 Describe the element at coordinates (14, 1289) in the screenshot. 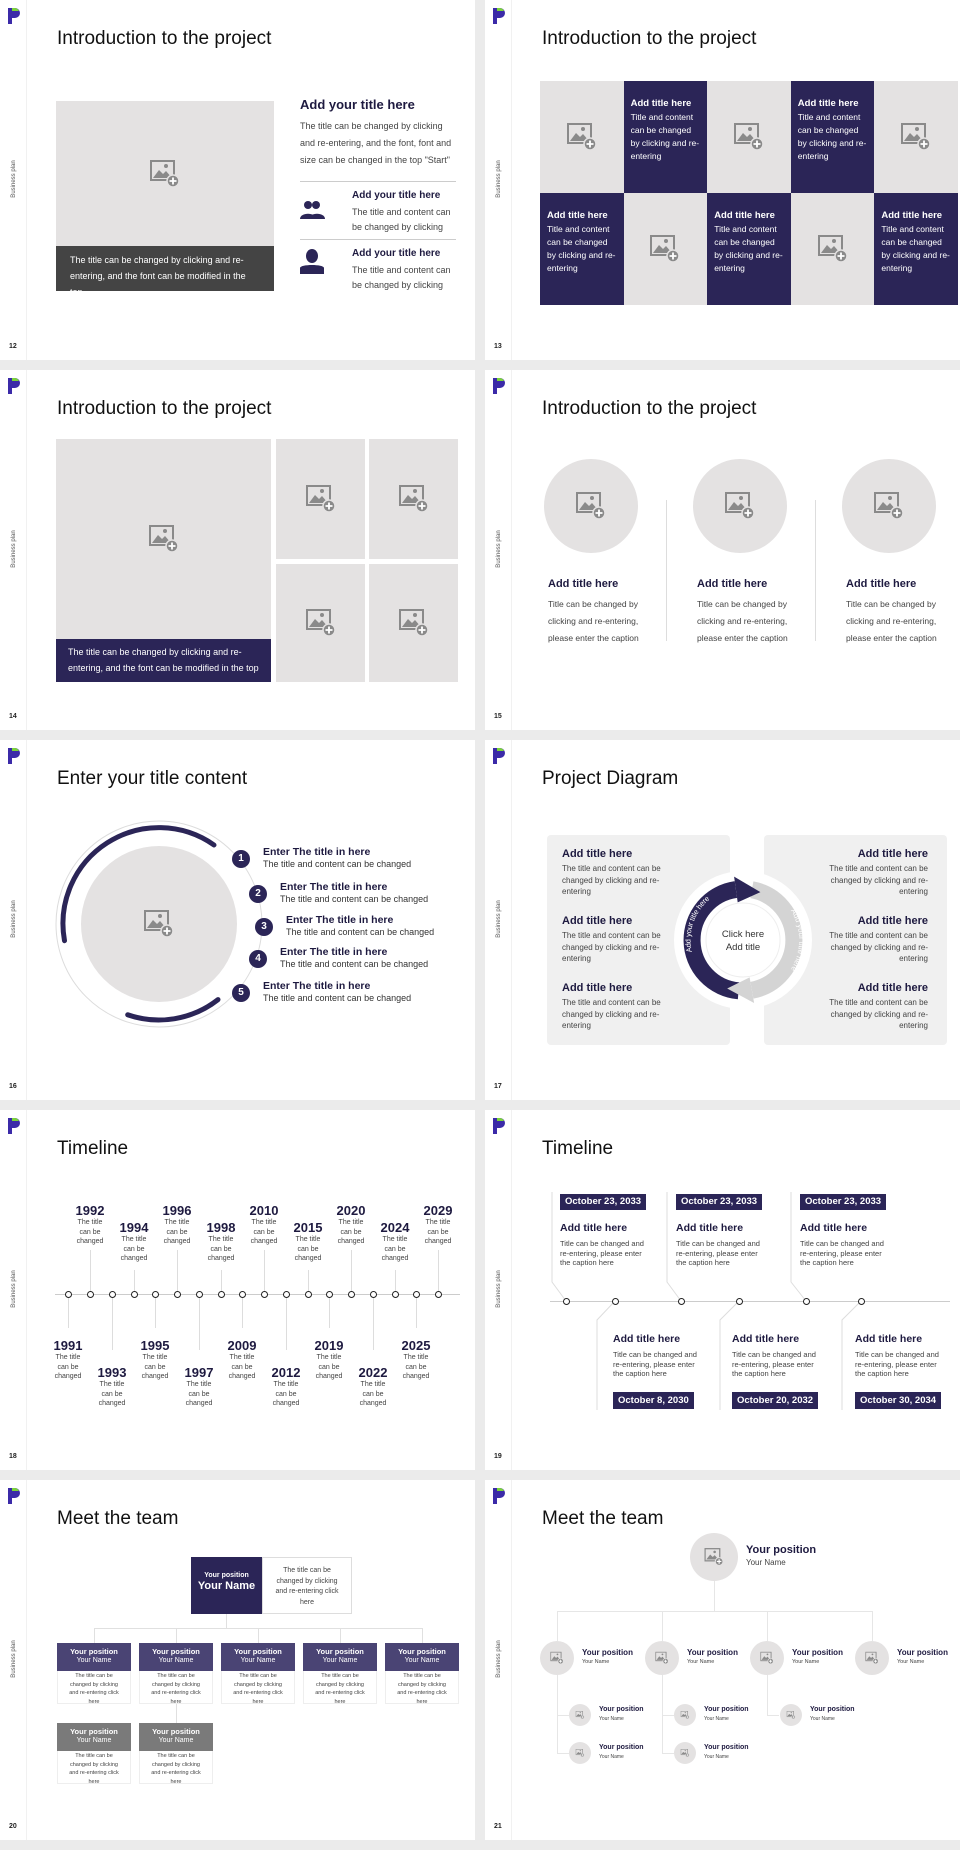

I see `side-label: Business plan` at that location.